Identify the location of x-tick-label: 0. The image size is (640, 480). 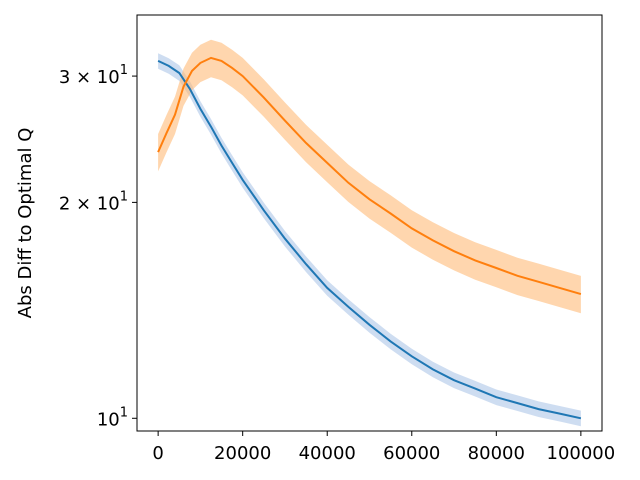
(157, 453).